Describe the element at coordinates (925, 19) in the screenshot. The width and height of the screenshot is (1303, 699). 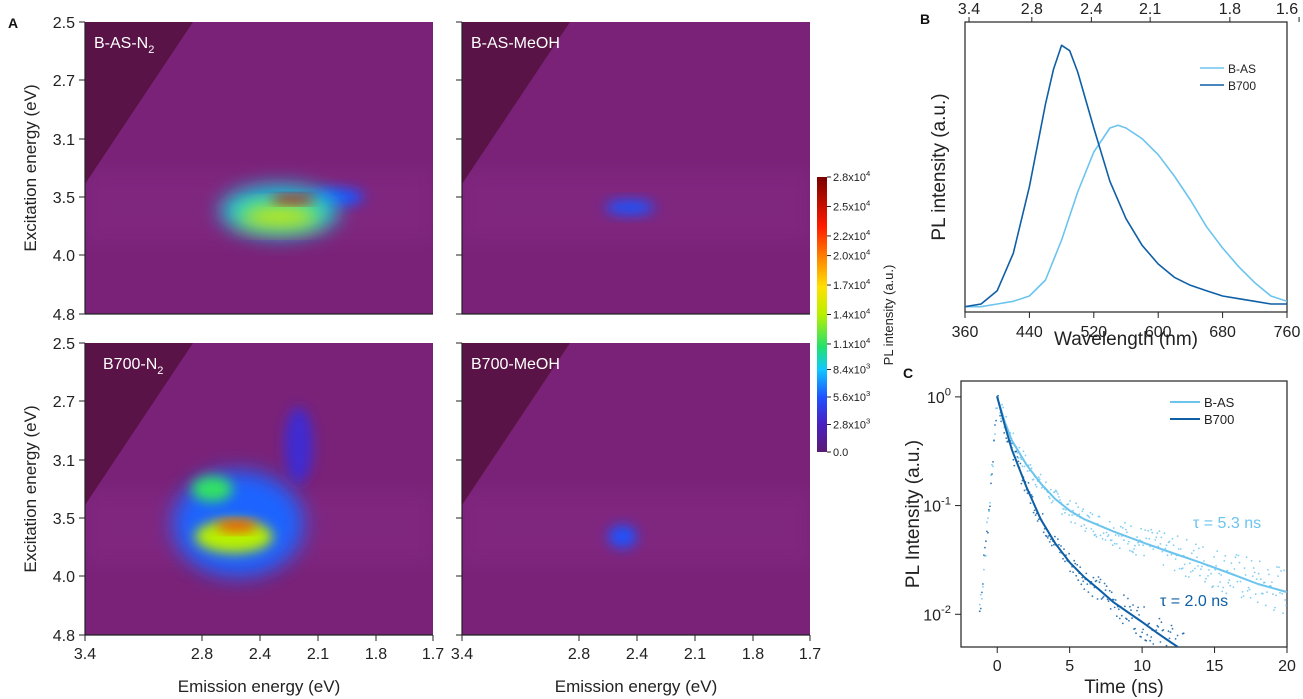
I see `panel-letter-b: B` at that location.